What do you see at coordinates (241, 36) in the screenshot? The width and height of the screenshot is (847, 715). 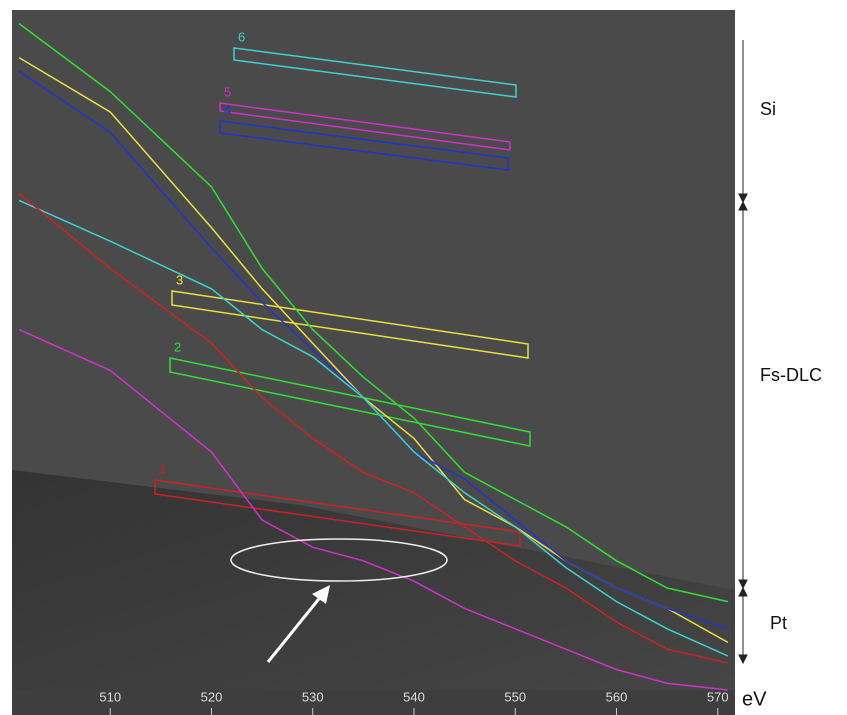 I see `roi-label: 6` at bounding box center [241, 36].